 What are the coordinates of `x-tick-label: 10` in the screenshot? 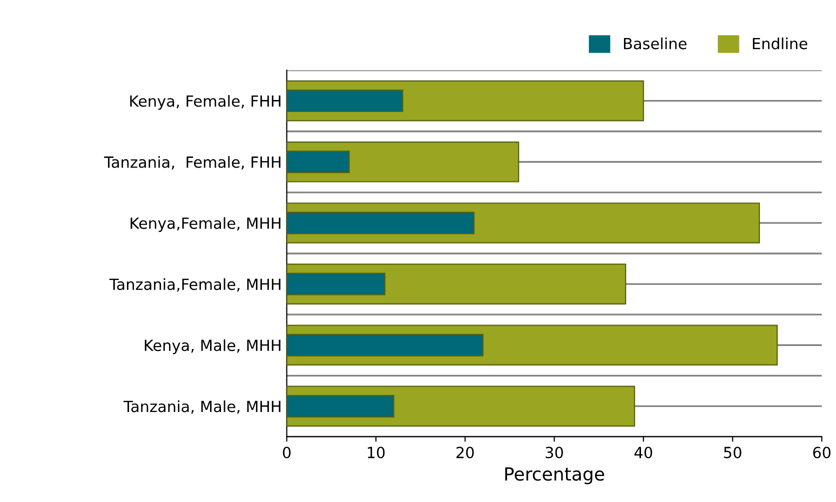 It's located at (376, 452).